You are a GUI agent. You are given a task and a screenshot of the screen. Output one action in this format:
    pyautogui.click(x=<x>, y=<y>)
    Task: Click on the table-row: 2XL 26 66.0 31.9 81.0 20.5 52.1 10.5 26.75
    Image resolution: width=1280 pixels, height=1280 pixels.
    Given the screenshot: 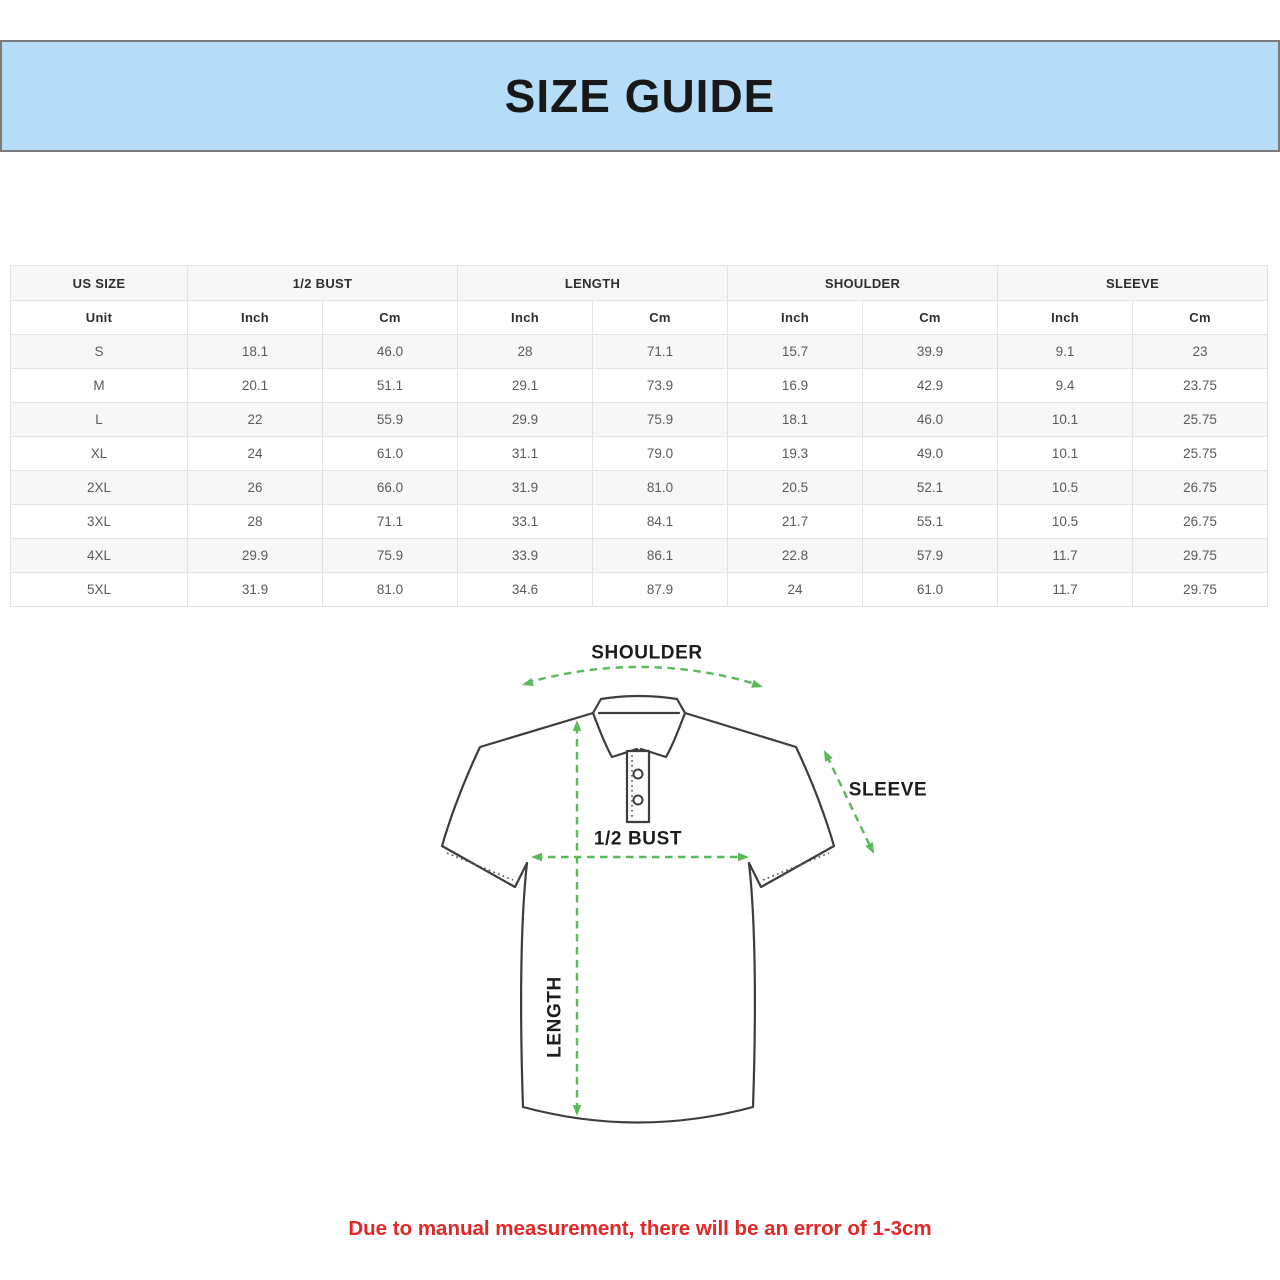 What is the action you would take?
    pyautogui.click(x=639, y=487)
    